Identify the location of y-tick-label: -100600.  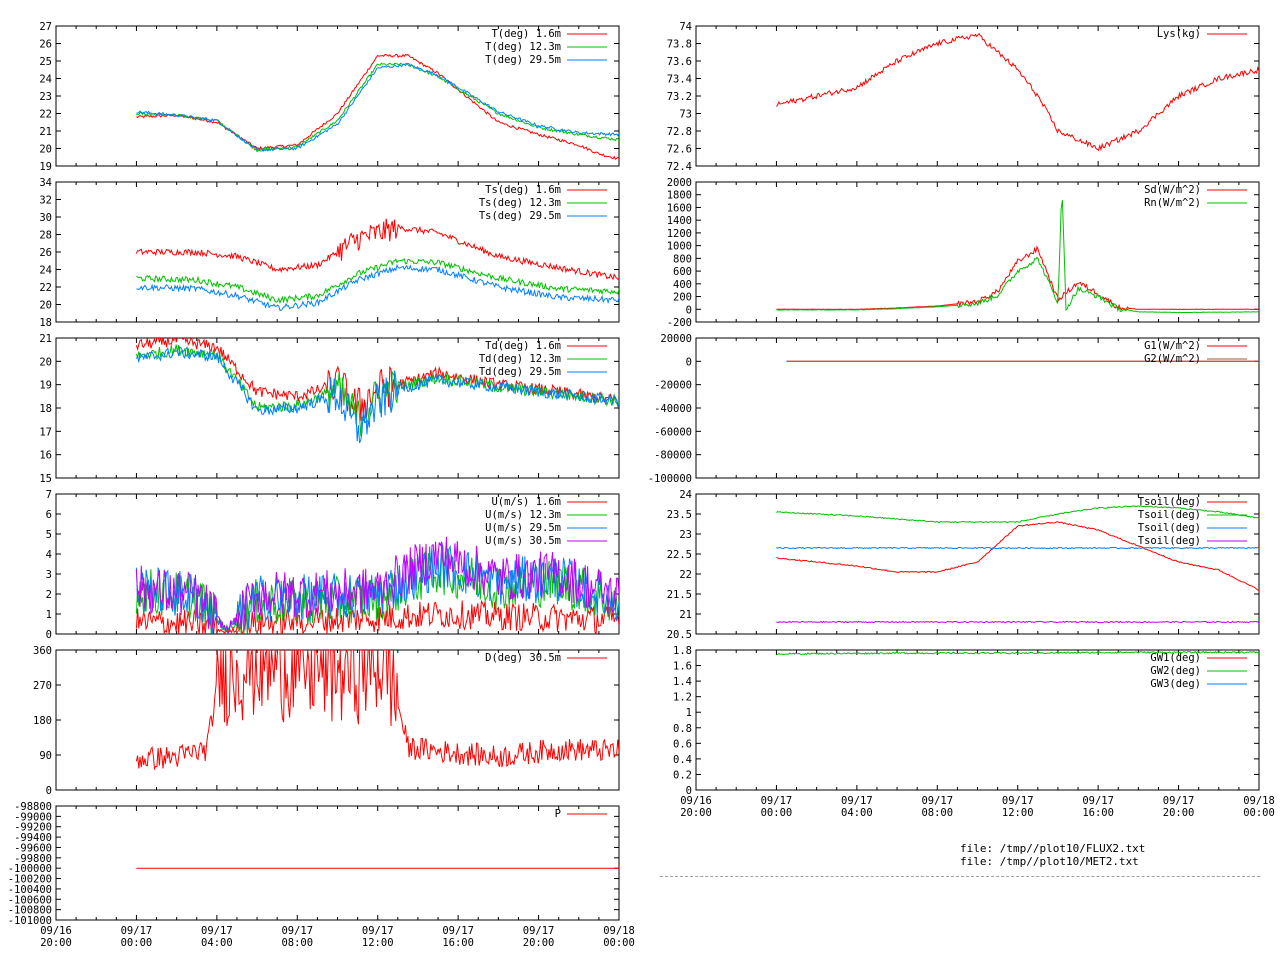
(30, 900).